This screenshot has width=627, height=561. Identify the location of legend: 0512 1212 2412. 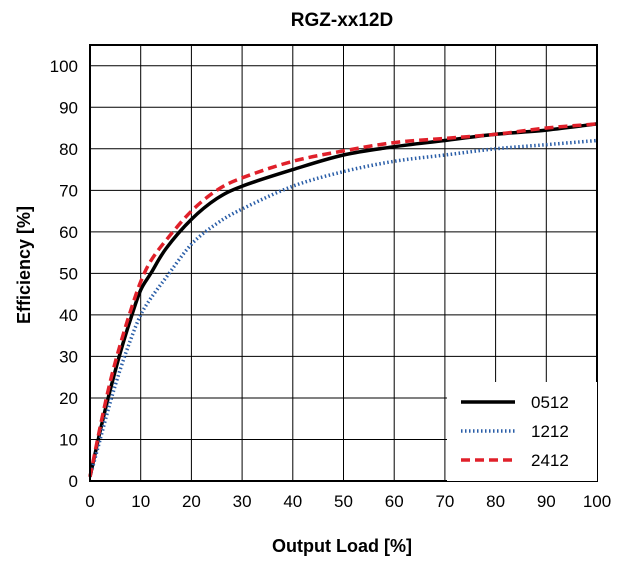
(522, 431).